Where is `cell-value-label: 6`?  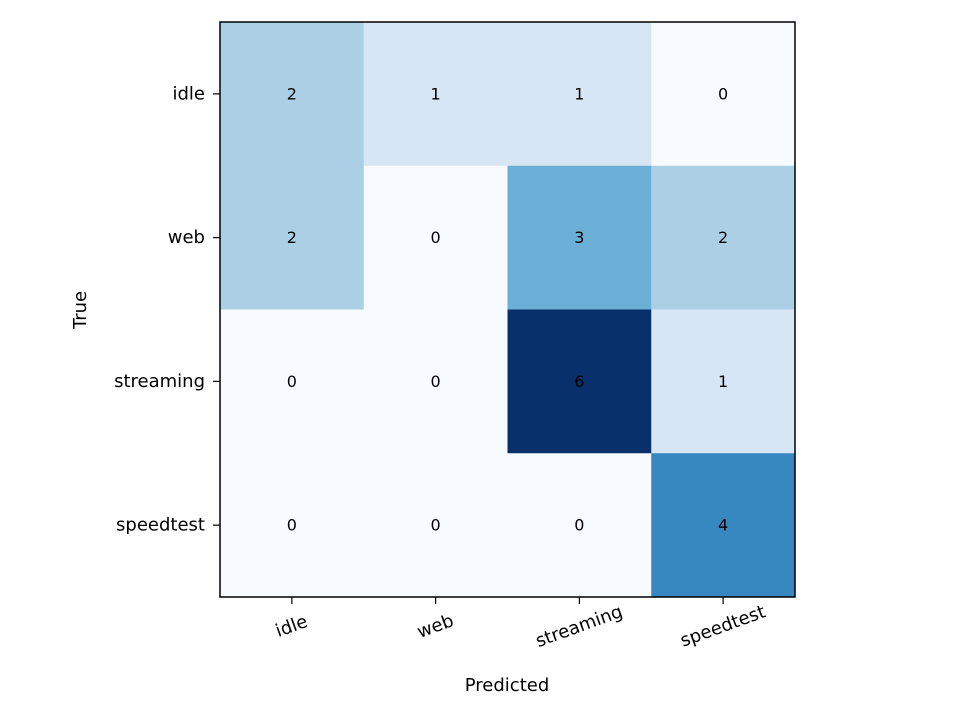
cell-value-label: 6 is located at coordinates (579, 381).